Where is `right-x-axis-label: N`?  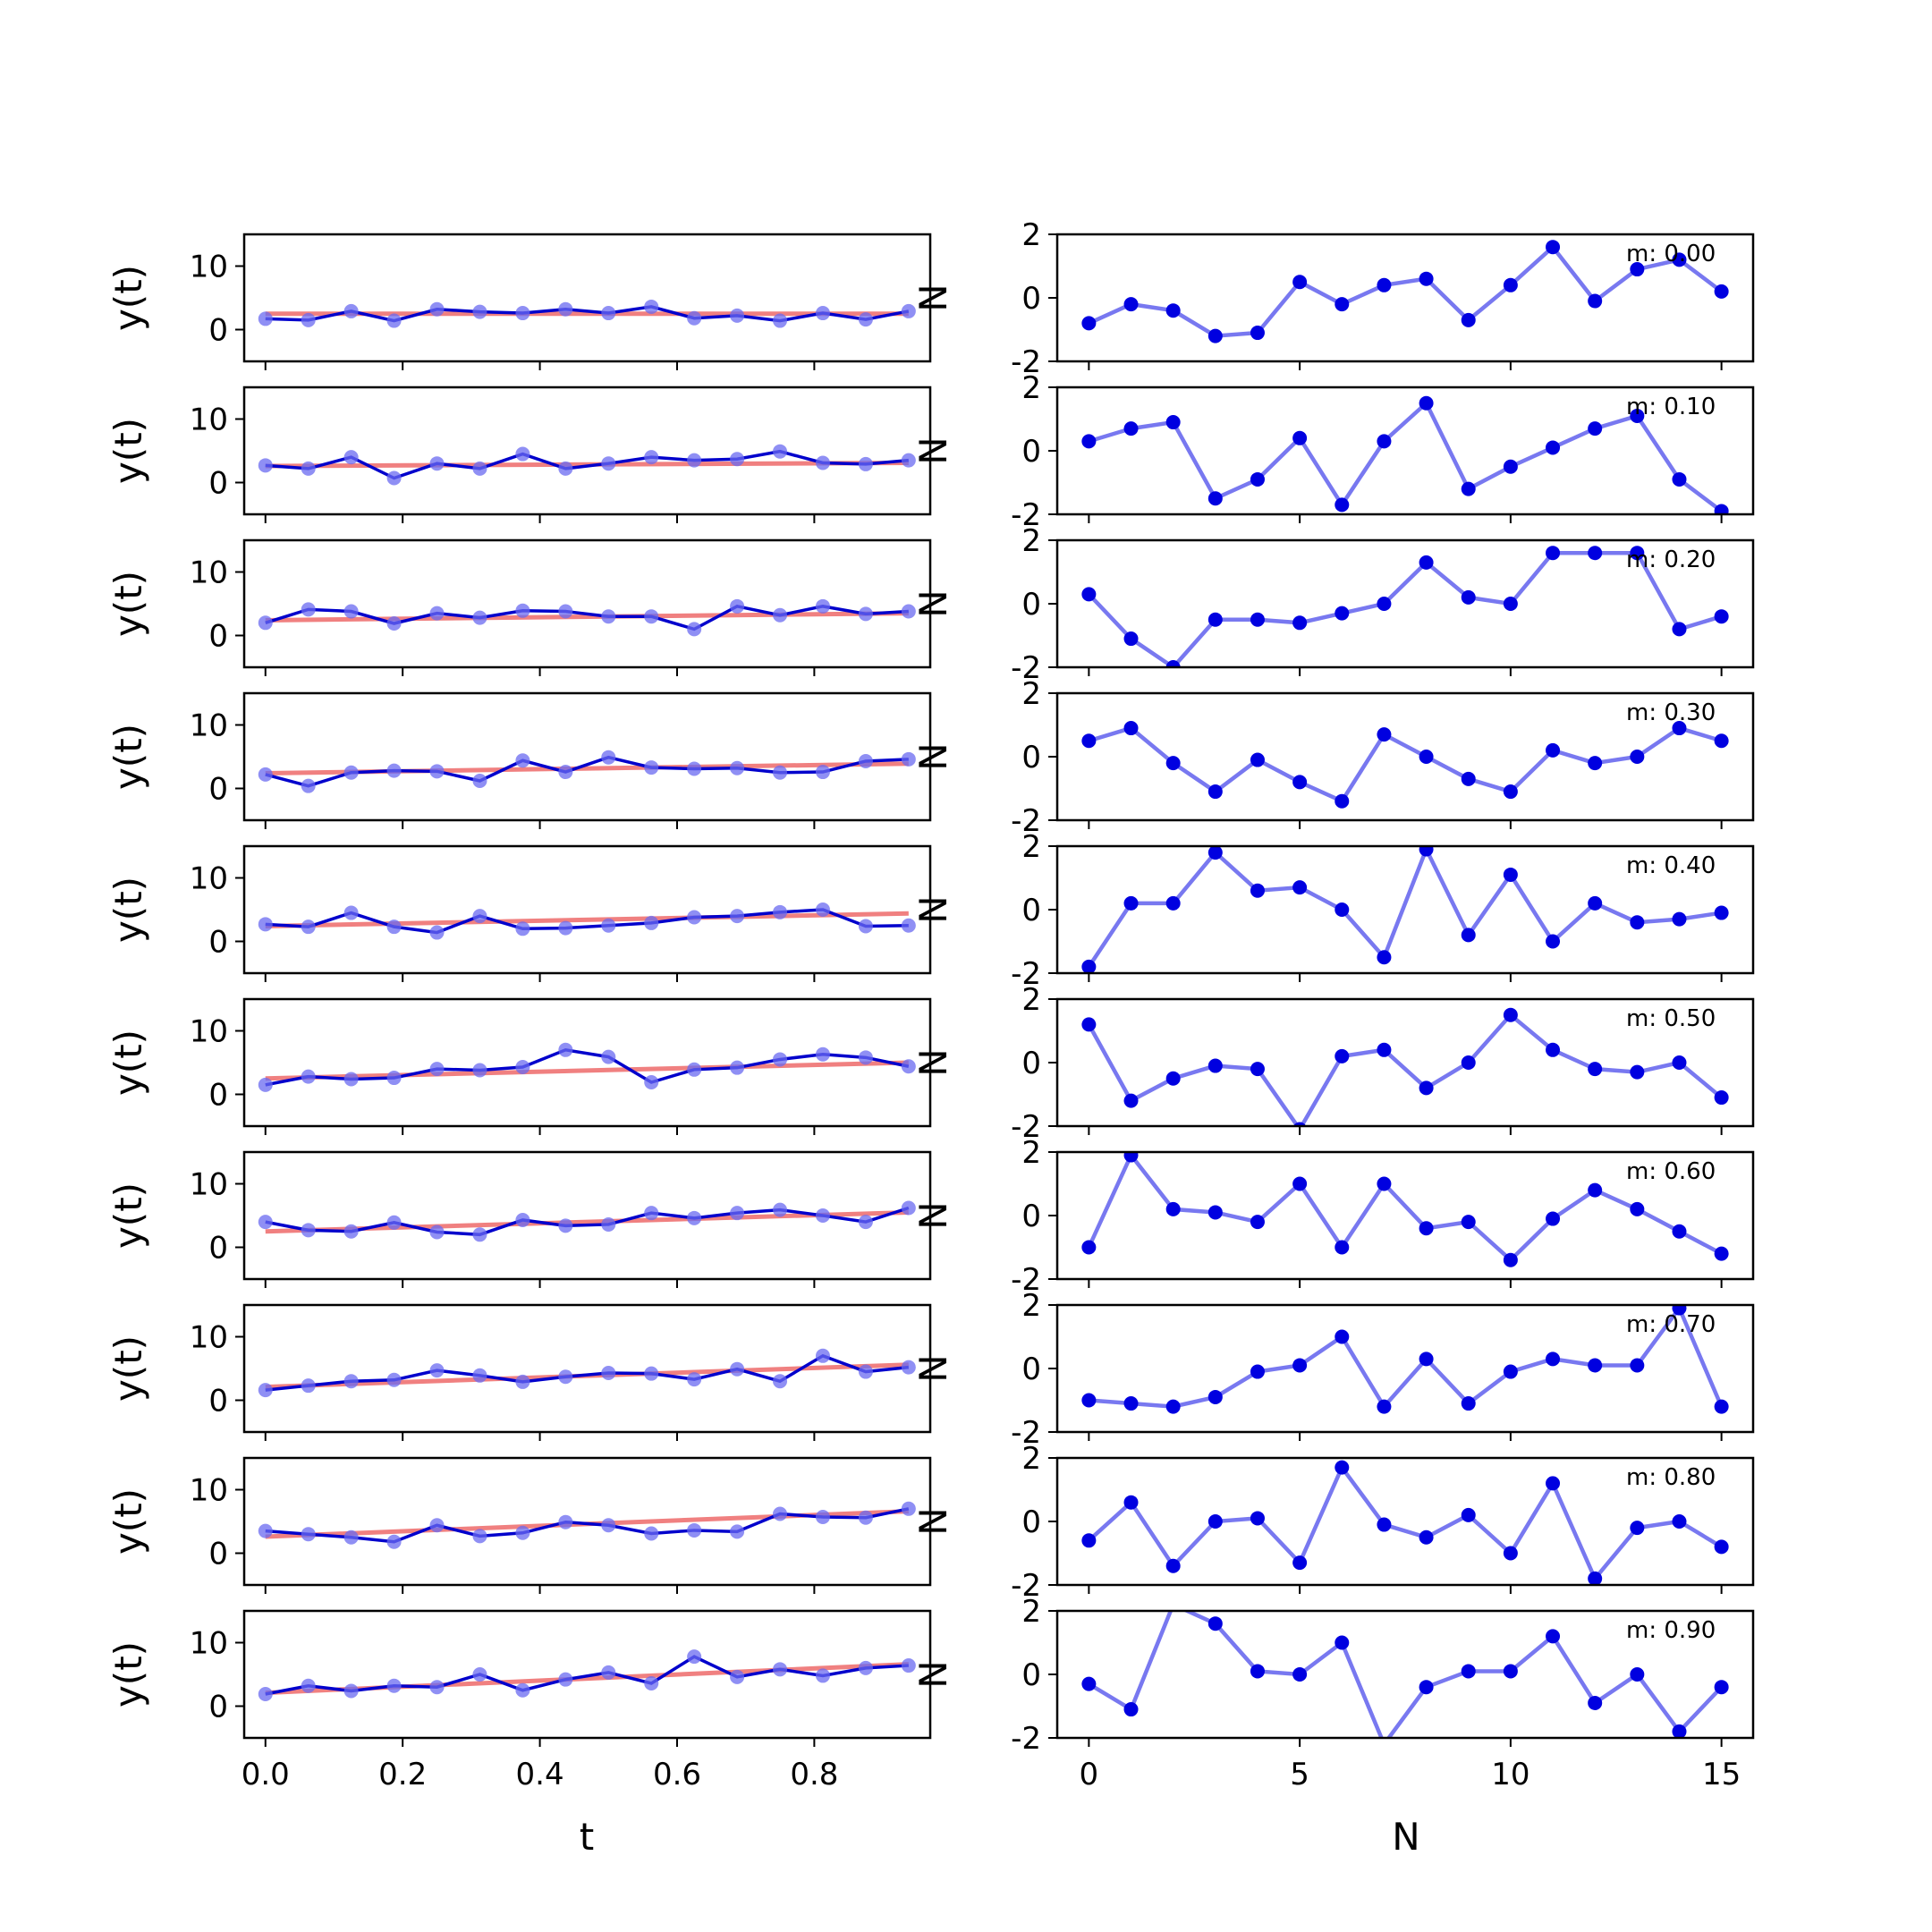 right-x-axis-label: N is located at coordinates (1405, 1837).